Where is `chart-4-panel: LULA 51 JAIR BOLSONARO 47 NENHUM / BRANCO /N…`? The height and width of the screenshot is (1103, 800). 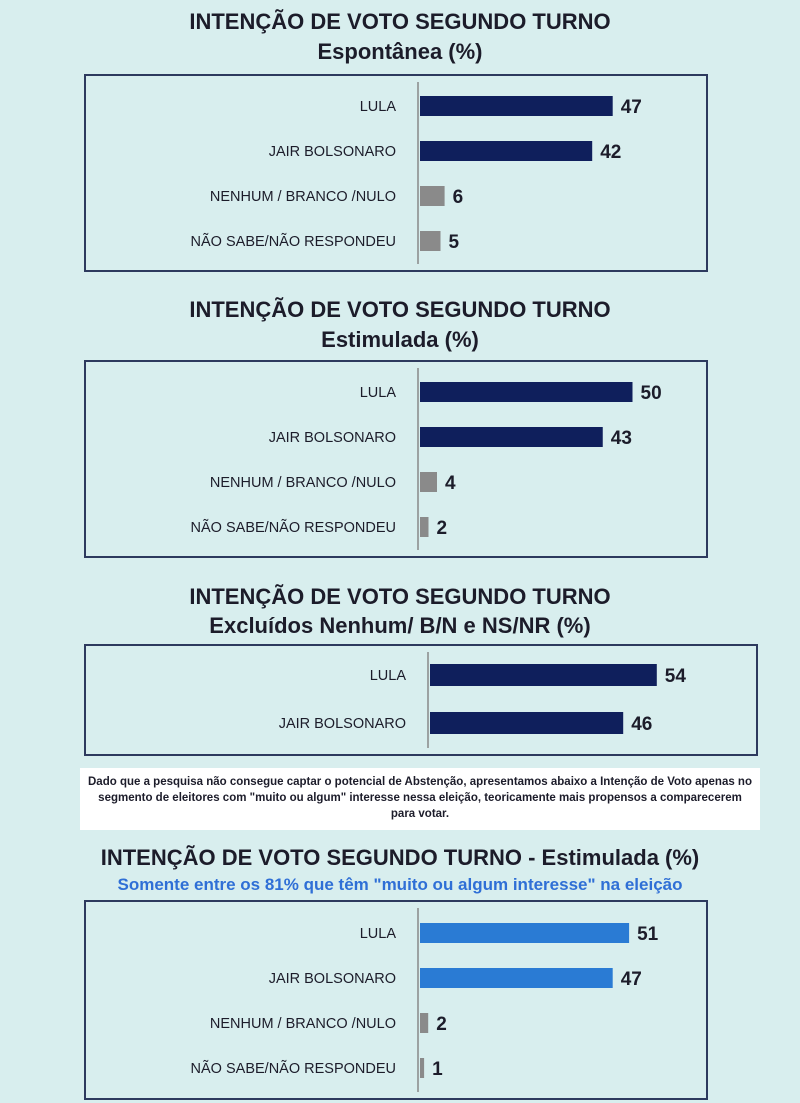 chart-4-panel: LULA 51 JAIR BOLSONARO 47 NENHUM / BRANCO /N… is located at coordinates (396, 1000).